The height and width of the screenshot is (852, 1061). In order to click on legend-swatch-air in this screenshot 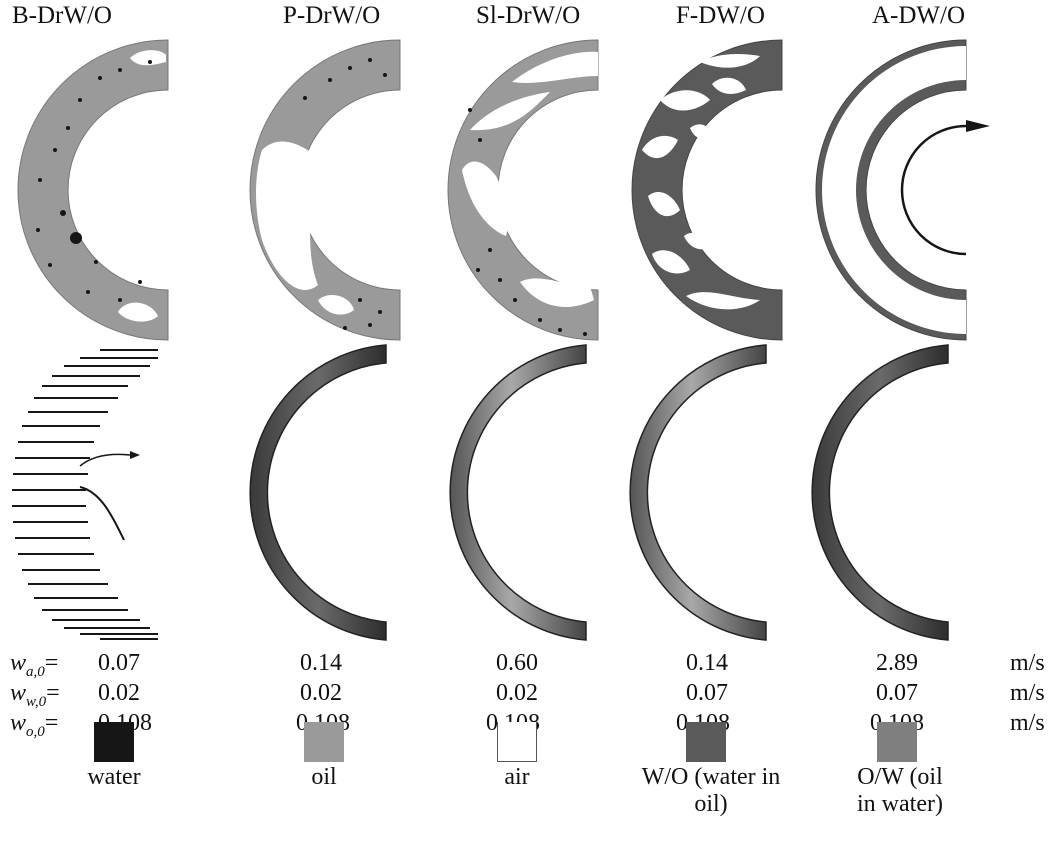, I will do `click(517, 742)`.